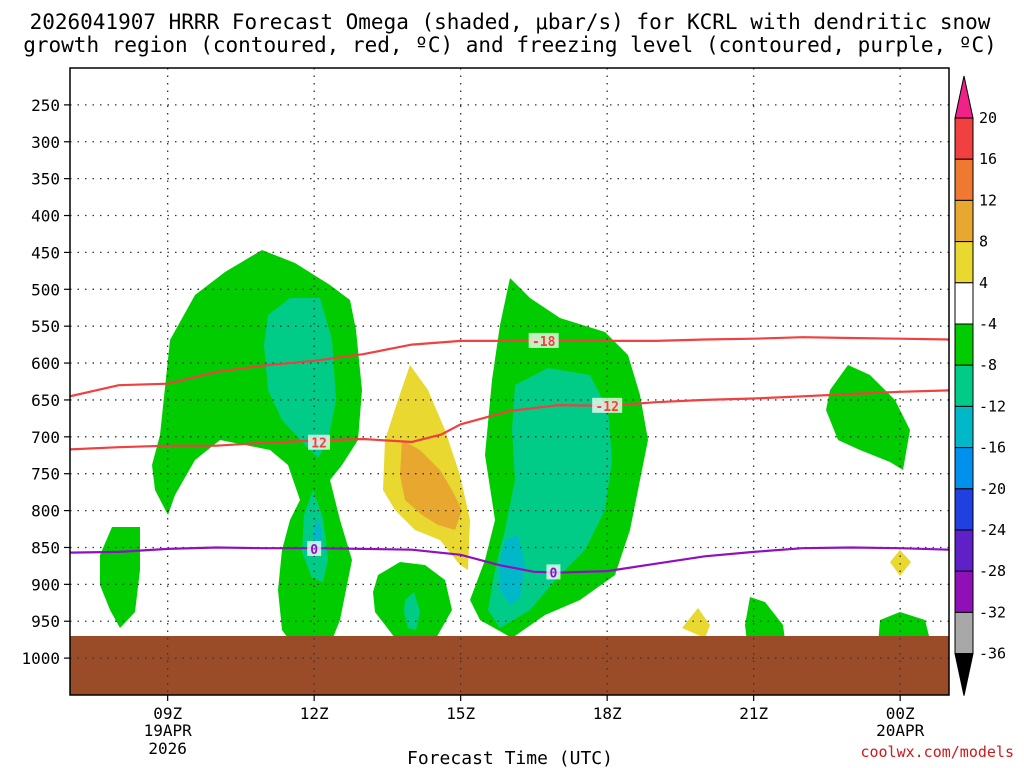 Image resolution: width=1024 pixels, height=768 pixels. I want to click on omega-region-orange-a, so click(431, 485).